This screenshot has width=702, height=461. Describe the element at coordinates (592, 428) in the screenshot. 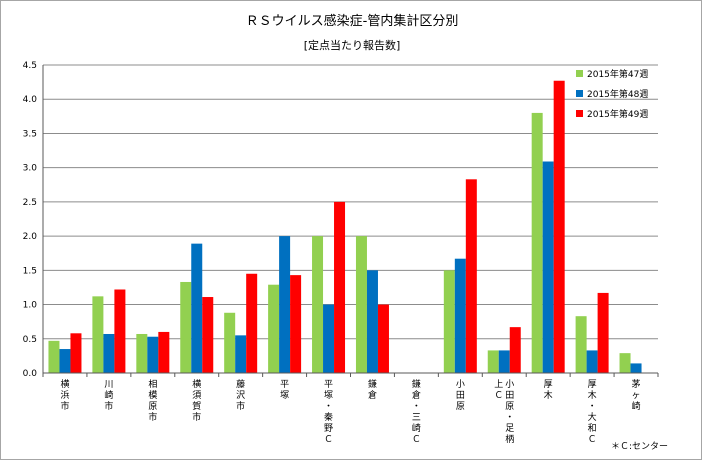

I see `x-category-char: 和` at that location.